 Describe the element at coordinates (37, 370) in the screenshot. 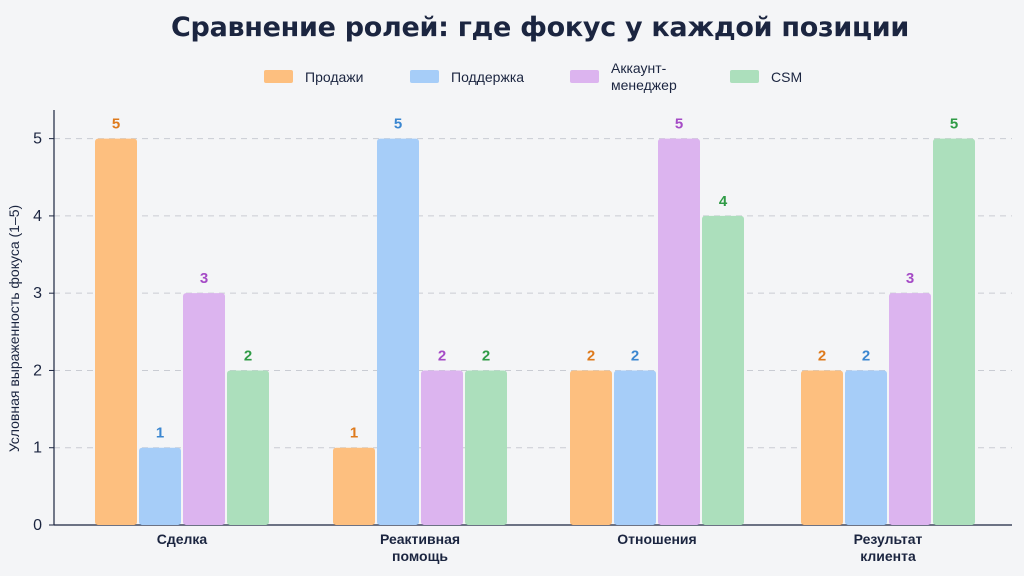

I see `y-tick-label: 2` at that location.